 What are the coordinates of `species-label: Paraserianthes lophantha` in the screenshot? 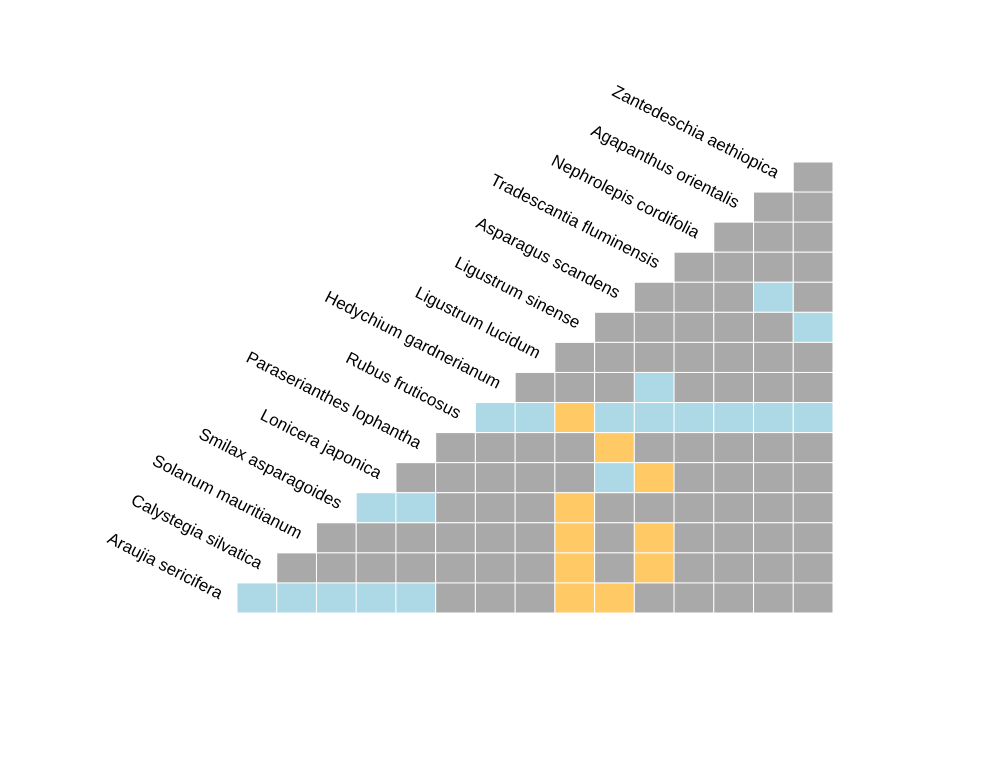 It's located at (334, 400).